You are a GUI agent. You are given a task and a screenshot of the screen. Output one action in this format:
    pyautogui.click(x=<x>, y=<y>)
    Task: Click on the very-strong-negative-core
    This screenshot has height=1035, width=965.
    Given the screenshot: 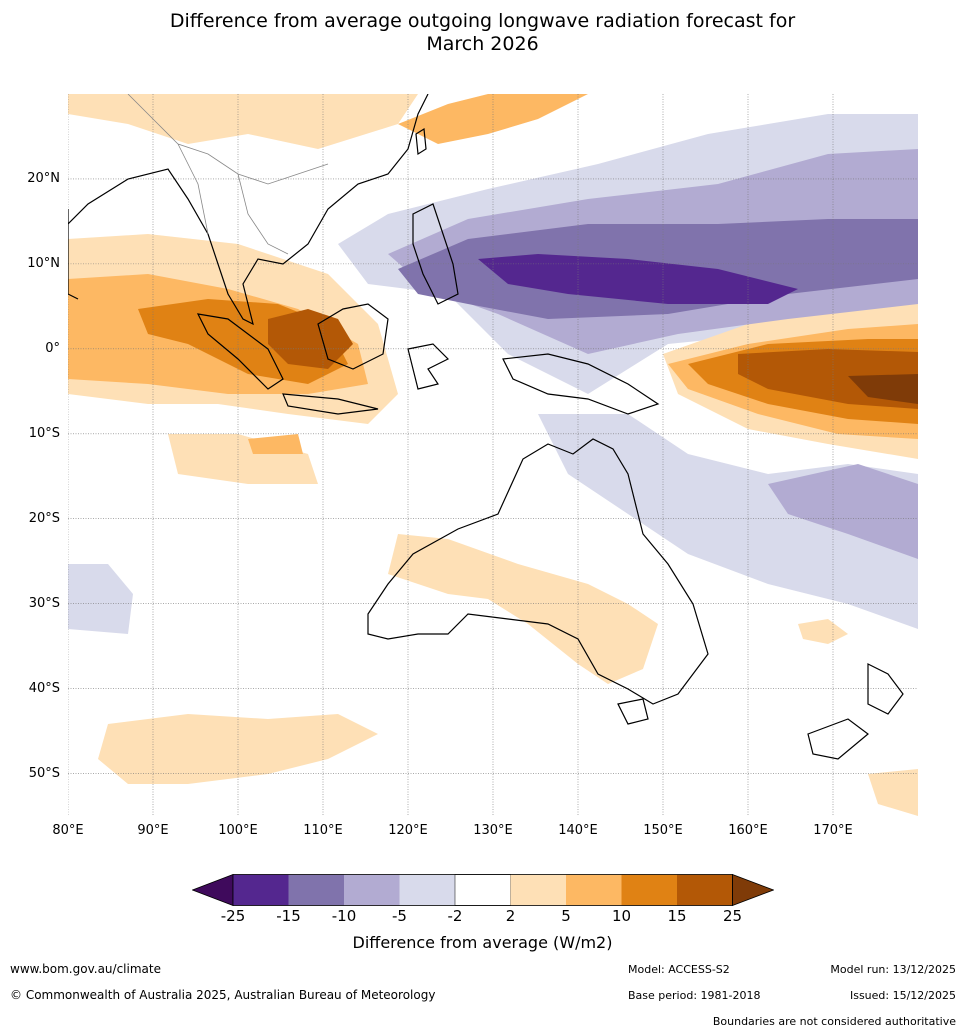 What is the action you would take?
    pyautogui.click(x=638, y=279)
    